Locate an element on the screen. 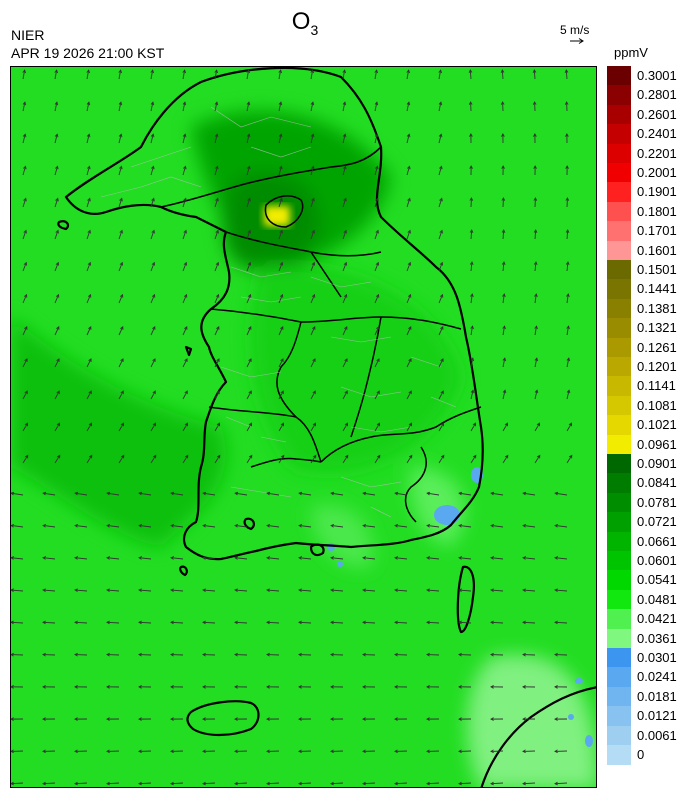 This screenshot has width=692, height=798. agency-label: NIER is located at coordinates (28, 35).